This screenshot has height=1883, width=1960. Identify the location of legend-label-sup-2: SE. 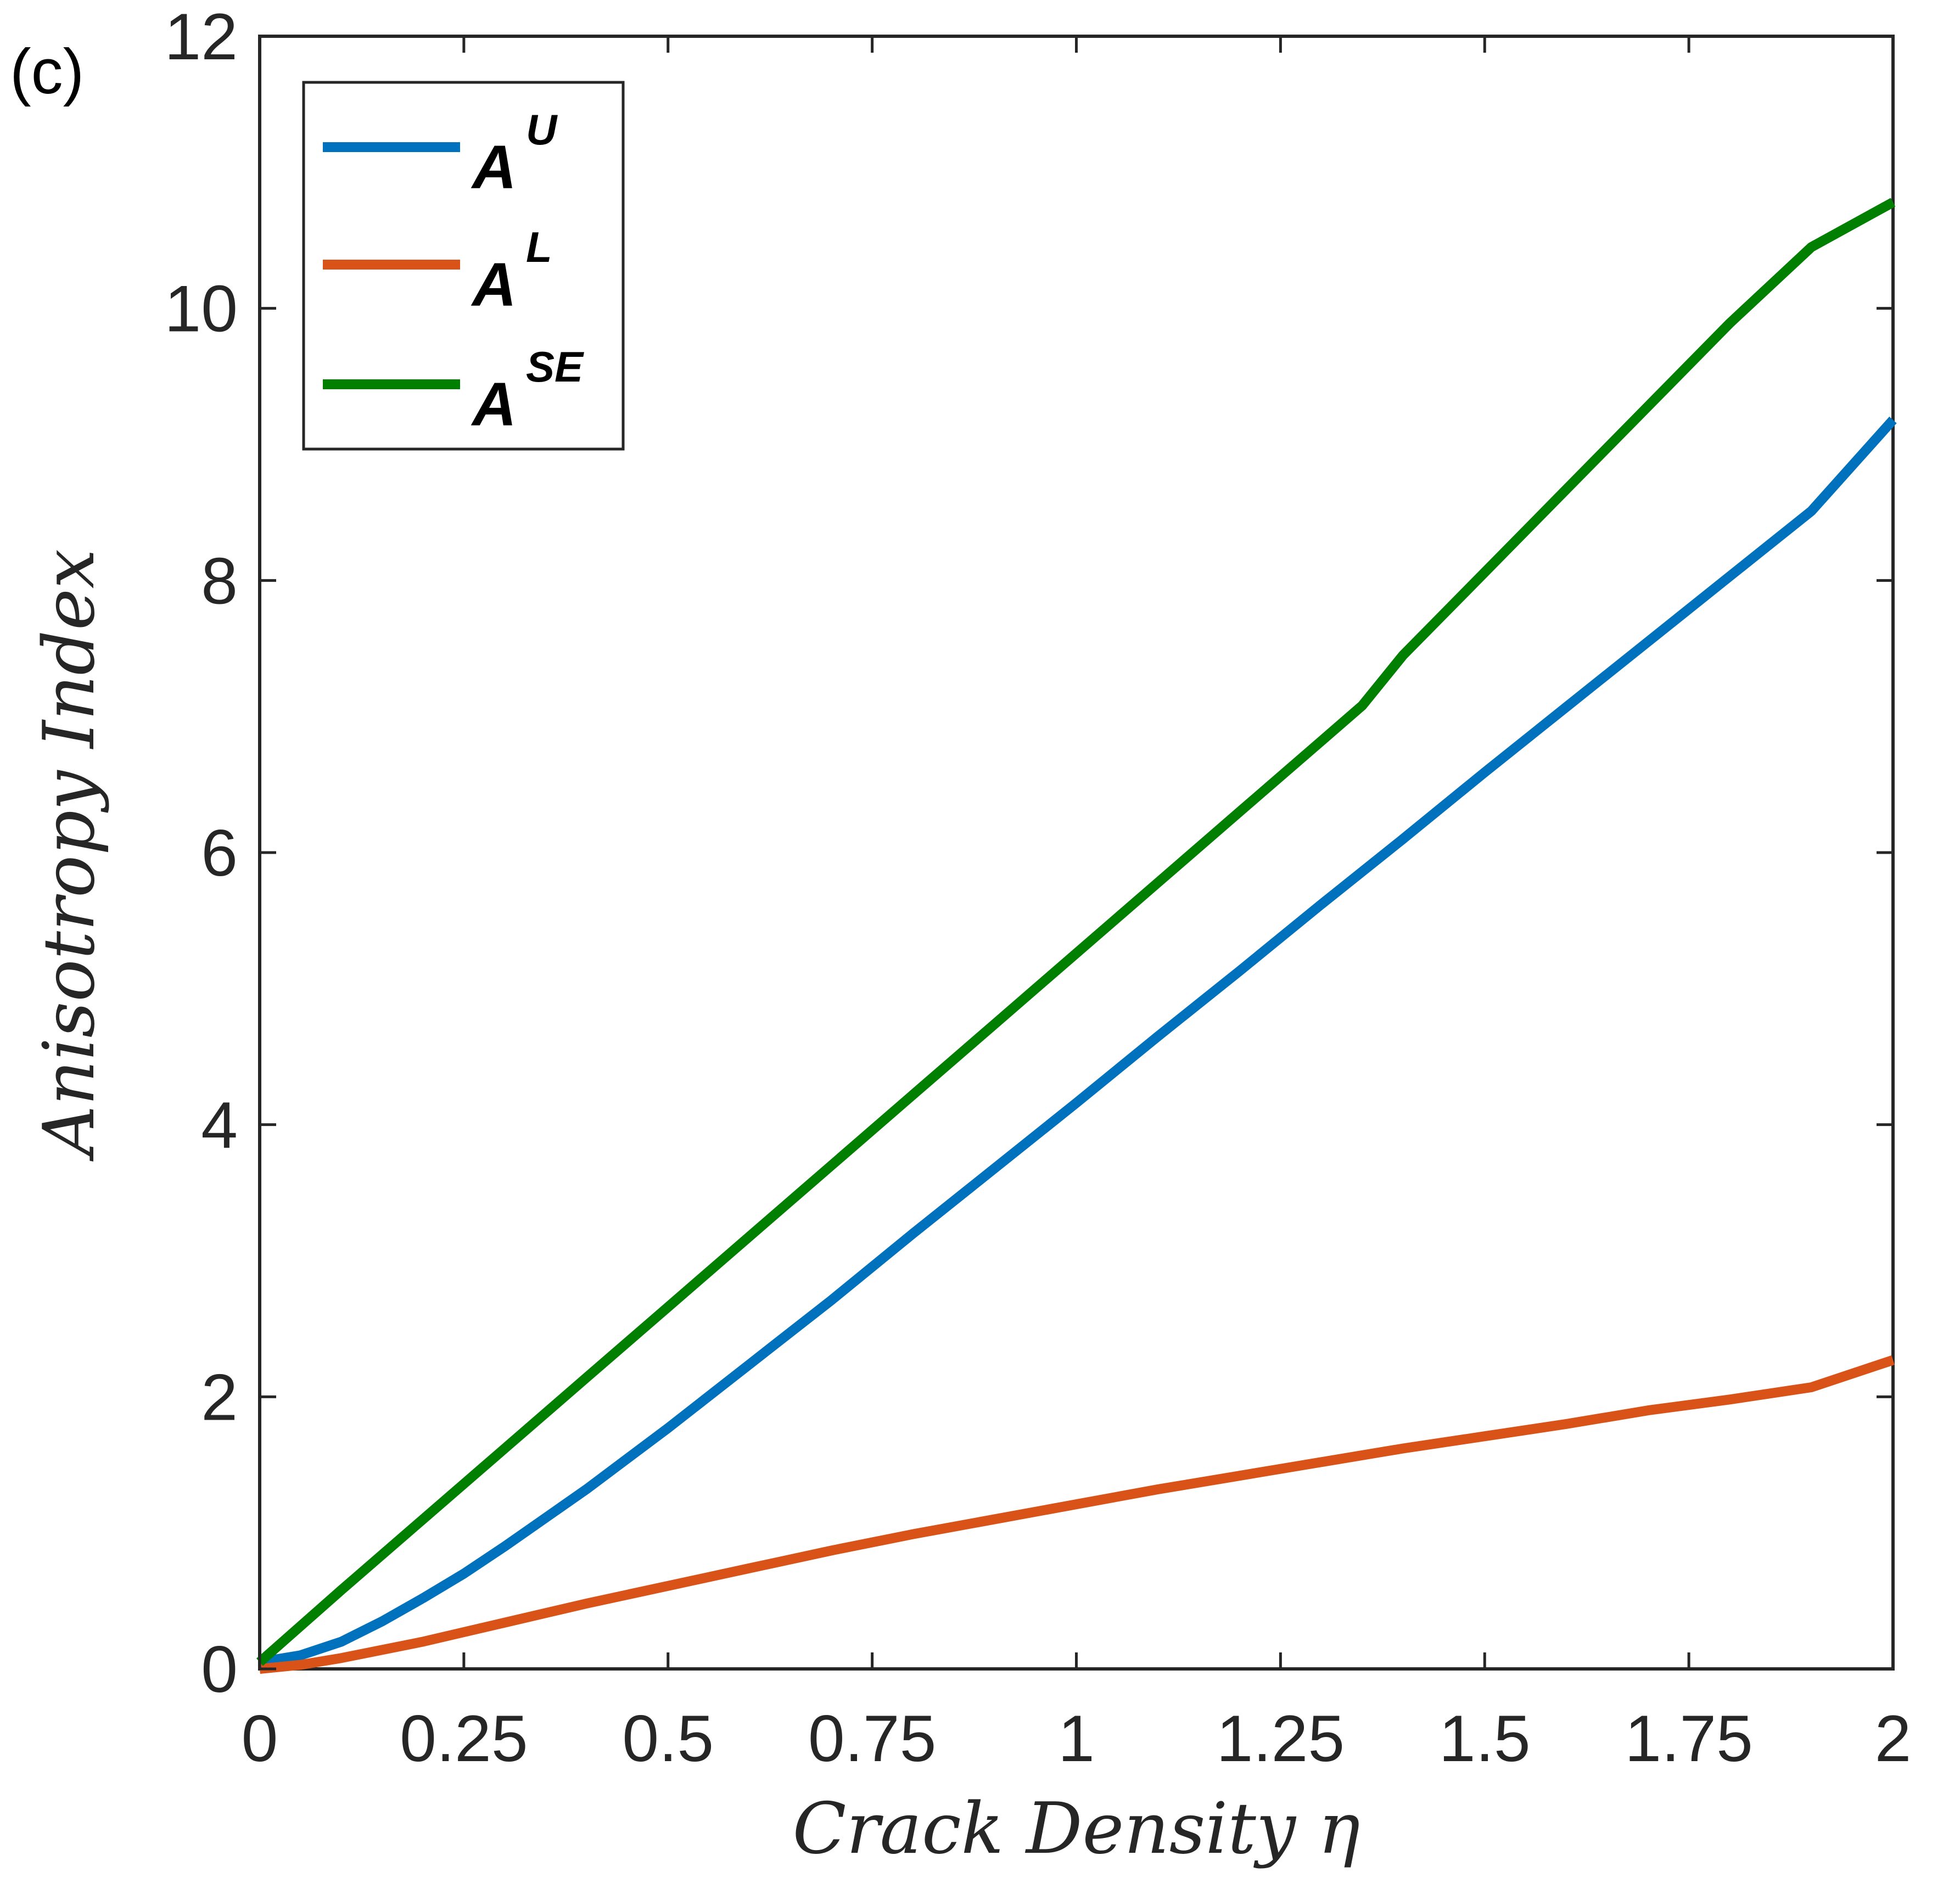
(555, 367).